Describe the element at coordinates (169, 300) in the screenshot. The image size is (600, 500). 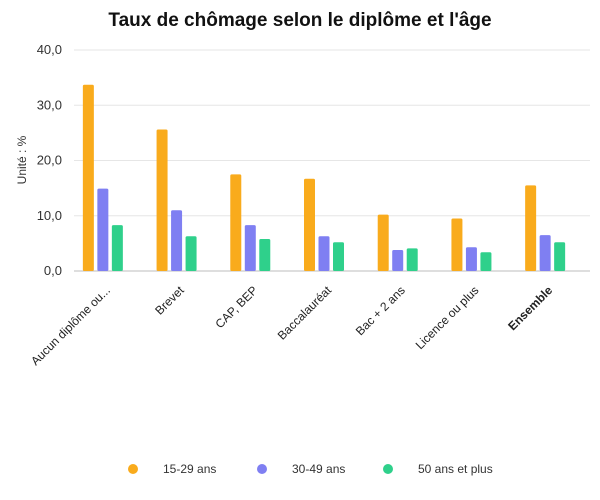
I see `x-tick-label: Brevet` at that location.